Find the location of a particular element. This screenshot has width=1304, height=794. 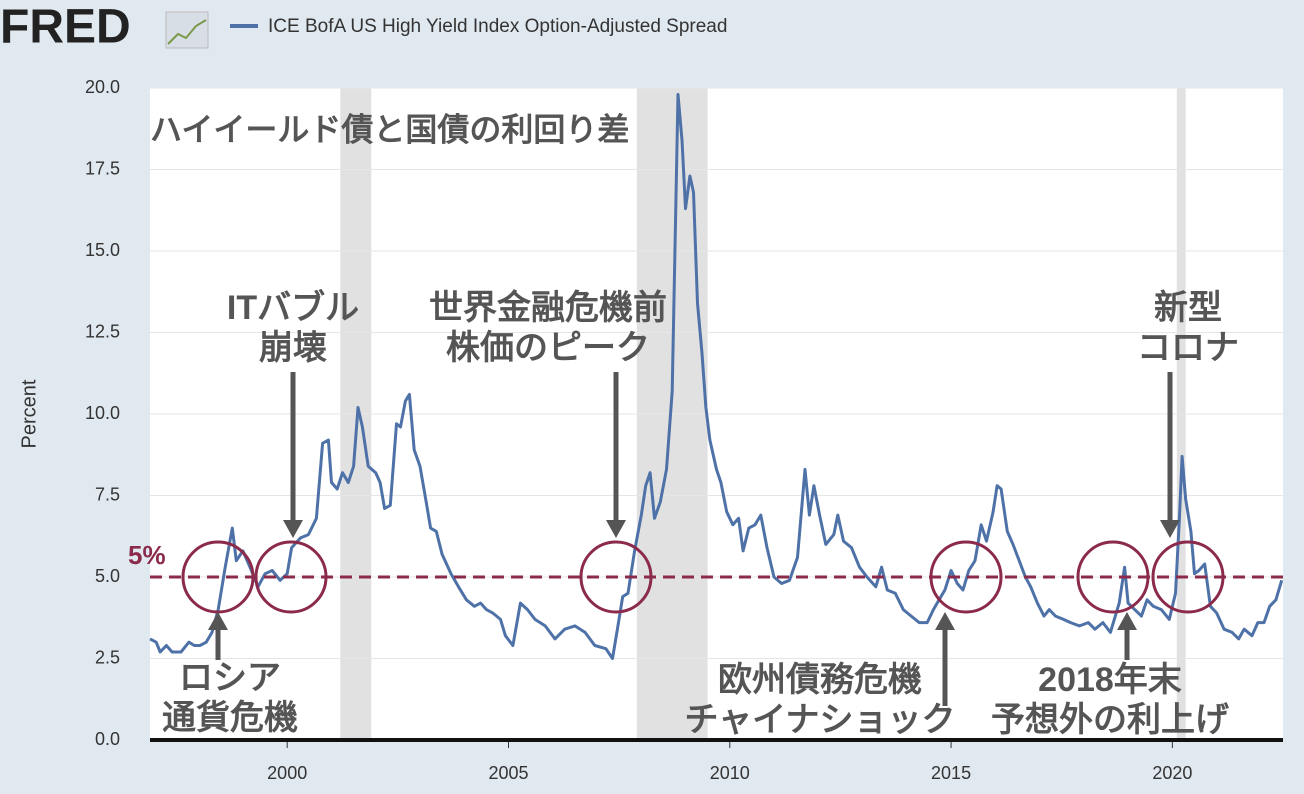

annotation-text: 新型 is located at coordinates (1188, 308).